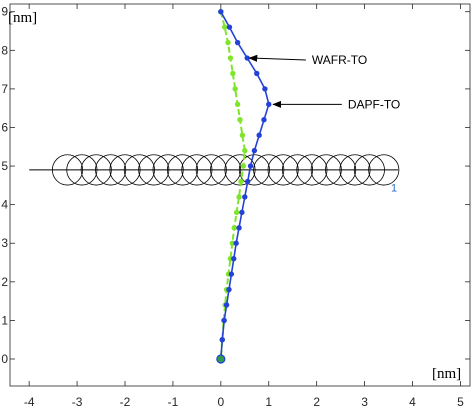  What do you see at coordinates (394, 188) in the screenshot?
I see `obstacle-number-label: 1` at bounding box center [394, 188].